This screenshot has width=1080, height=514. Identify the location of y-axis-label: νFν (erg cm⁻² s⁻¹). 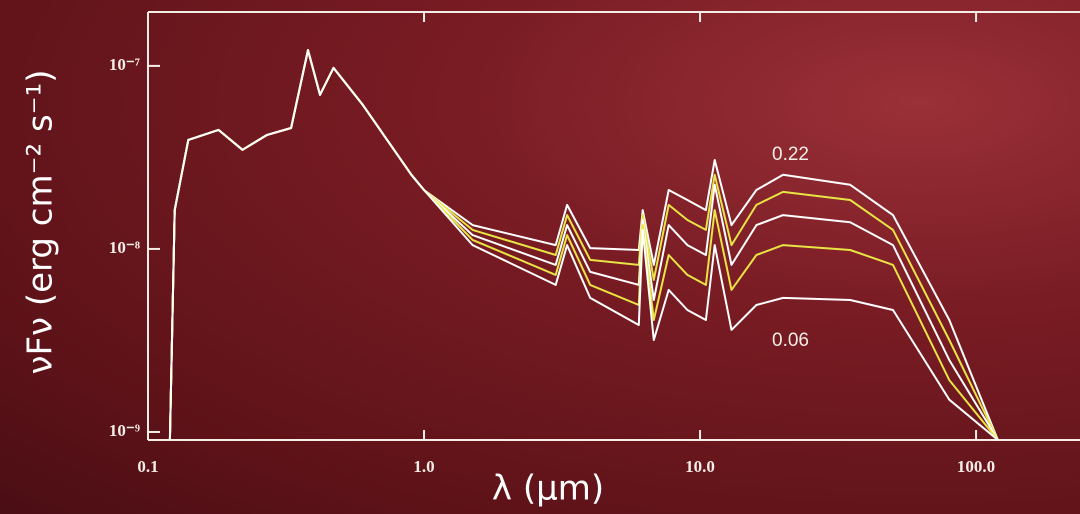
(41, 221).